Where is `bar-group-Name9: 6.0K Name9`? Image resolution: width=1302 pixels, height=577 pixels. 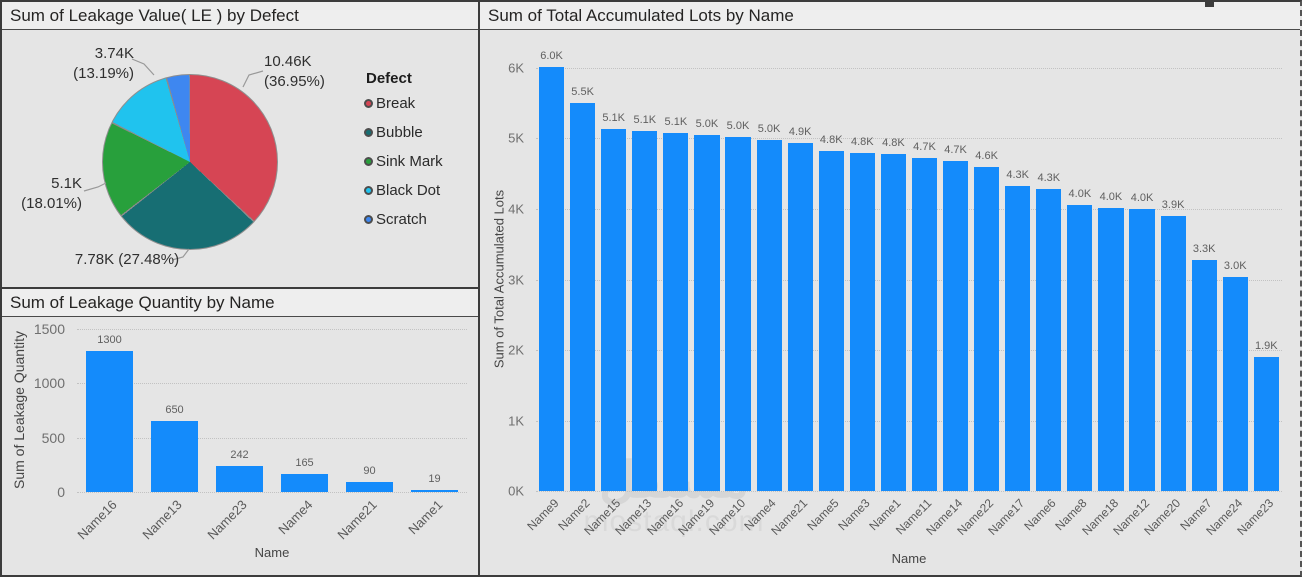 bar-group-Name9: 6.0K Name9 is located at coordinates (545, 291).